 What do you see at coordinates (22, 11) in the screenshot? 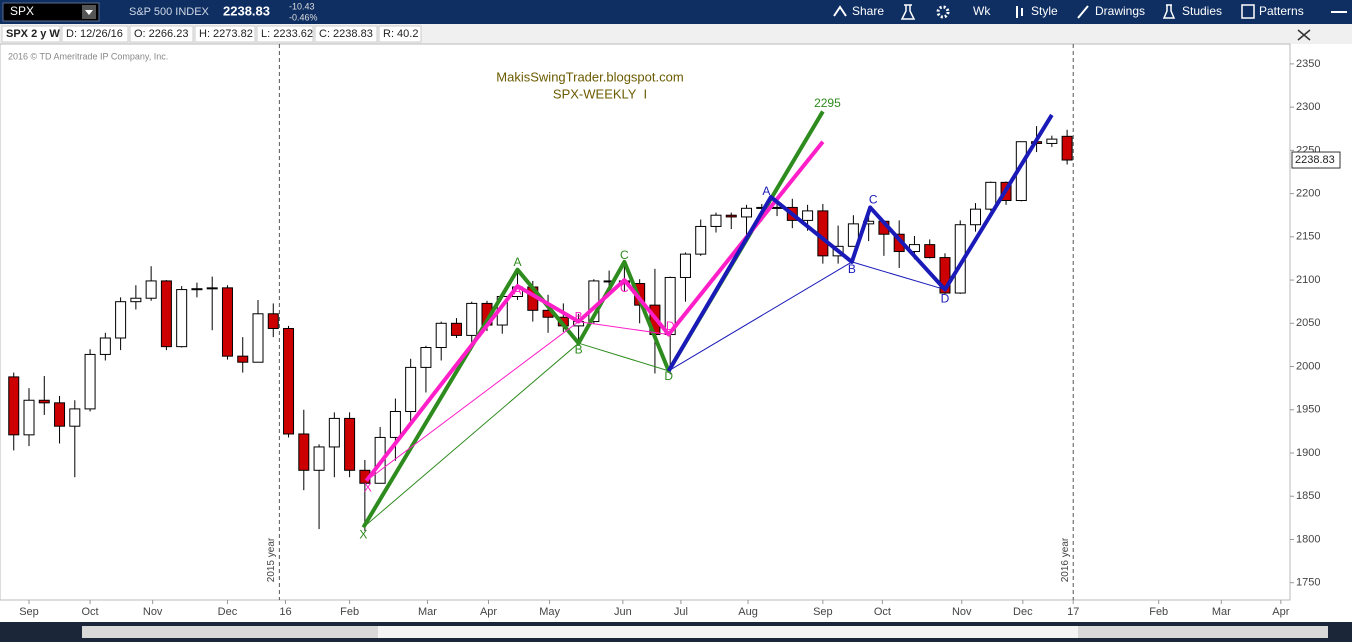
I see `symbol: SPX` at bounding box center [22, 11].